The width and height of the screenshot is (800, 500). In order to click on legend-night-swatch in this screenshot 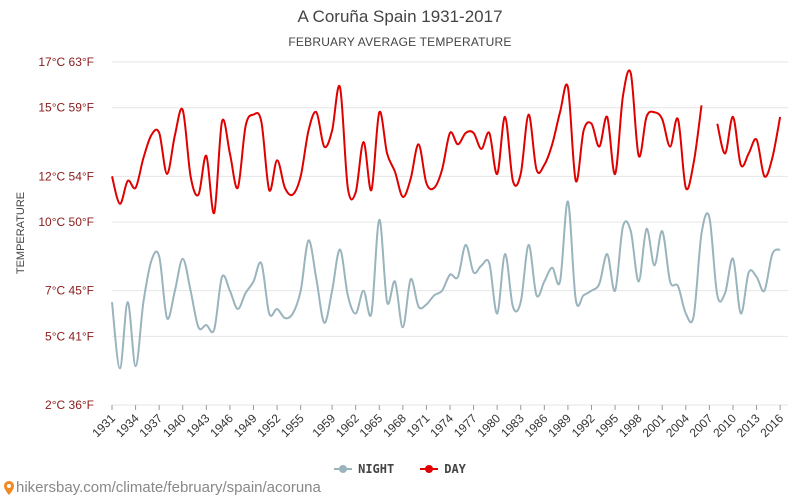, I will do `click(343, 469)`.